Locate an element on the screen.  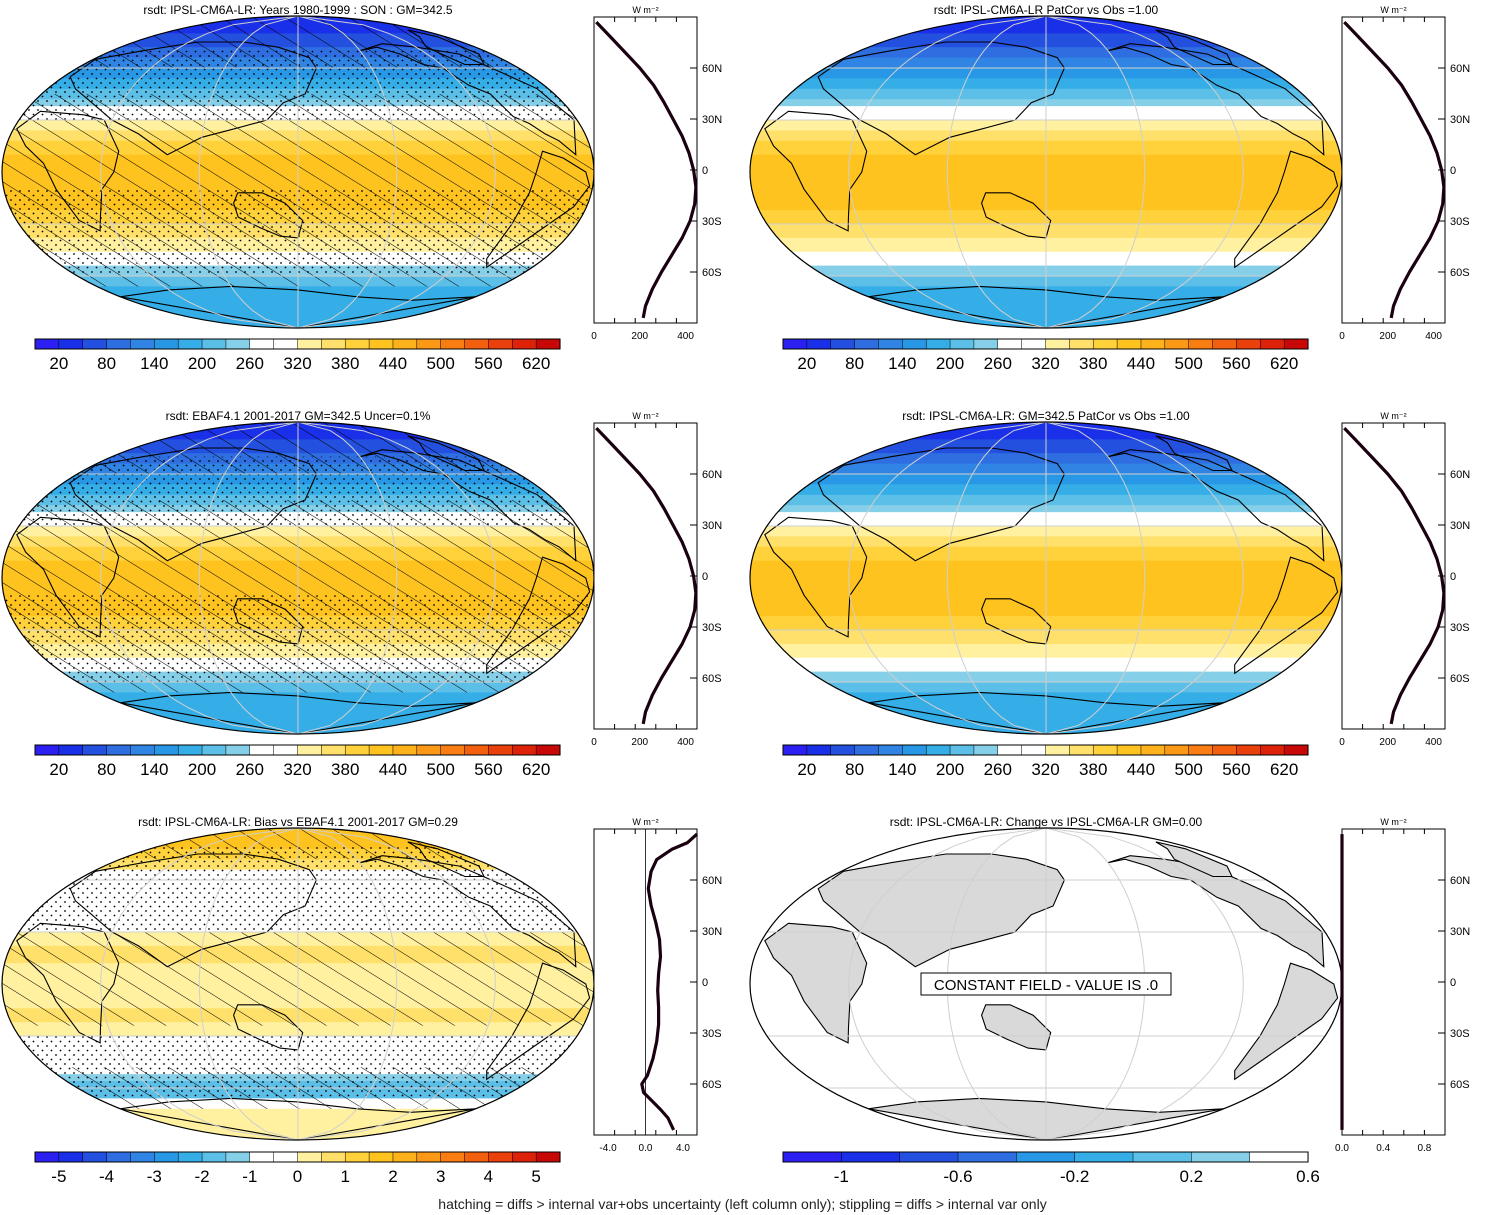
x-tick-label: 0.0 is located at coordinates (646, 1148).